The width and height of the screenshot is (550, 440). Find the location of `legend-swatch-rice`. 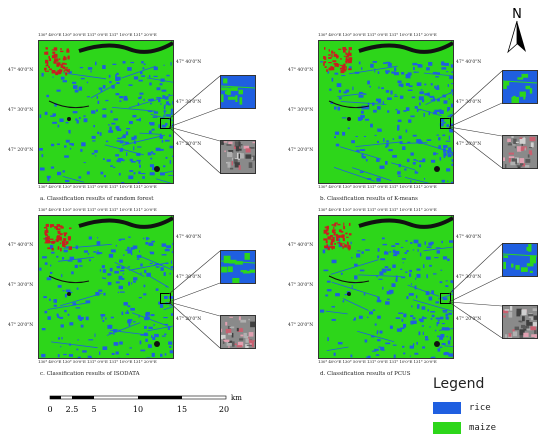

legend-swatch-rice is located at coordinates (447, 408).